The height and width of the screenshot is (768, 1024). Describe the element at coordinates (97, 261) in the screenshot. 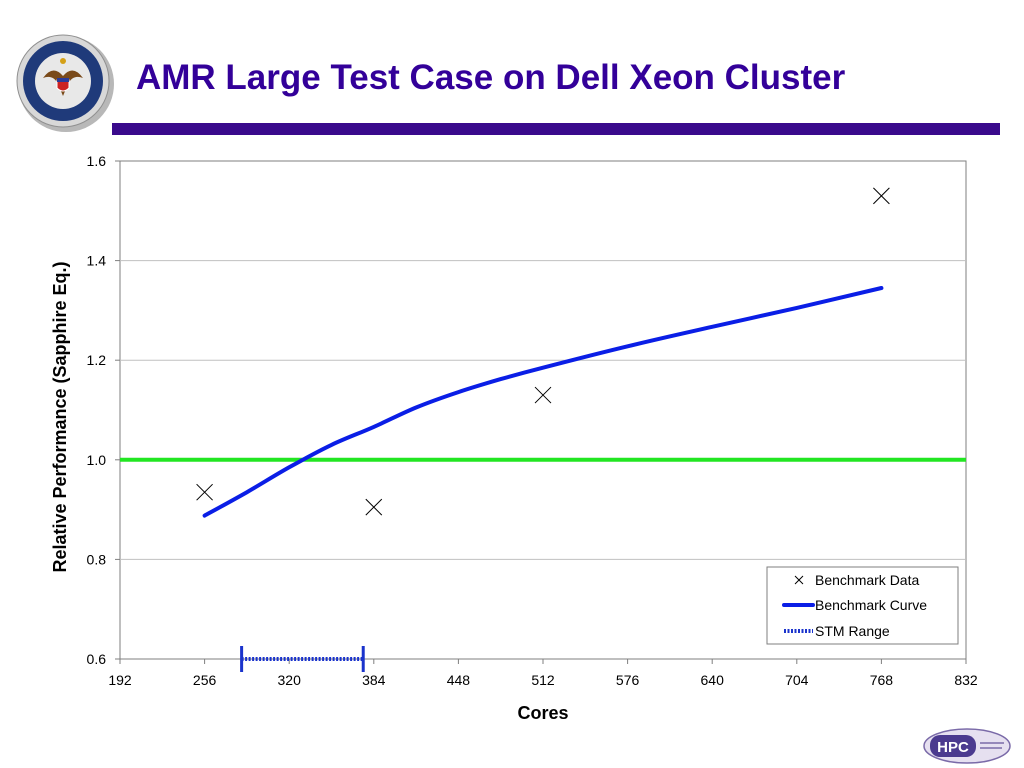

I see `y-tick-label: 1.4` at that location.